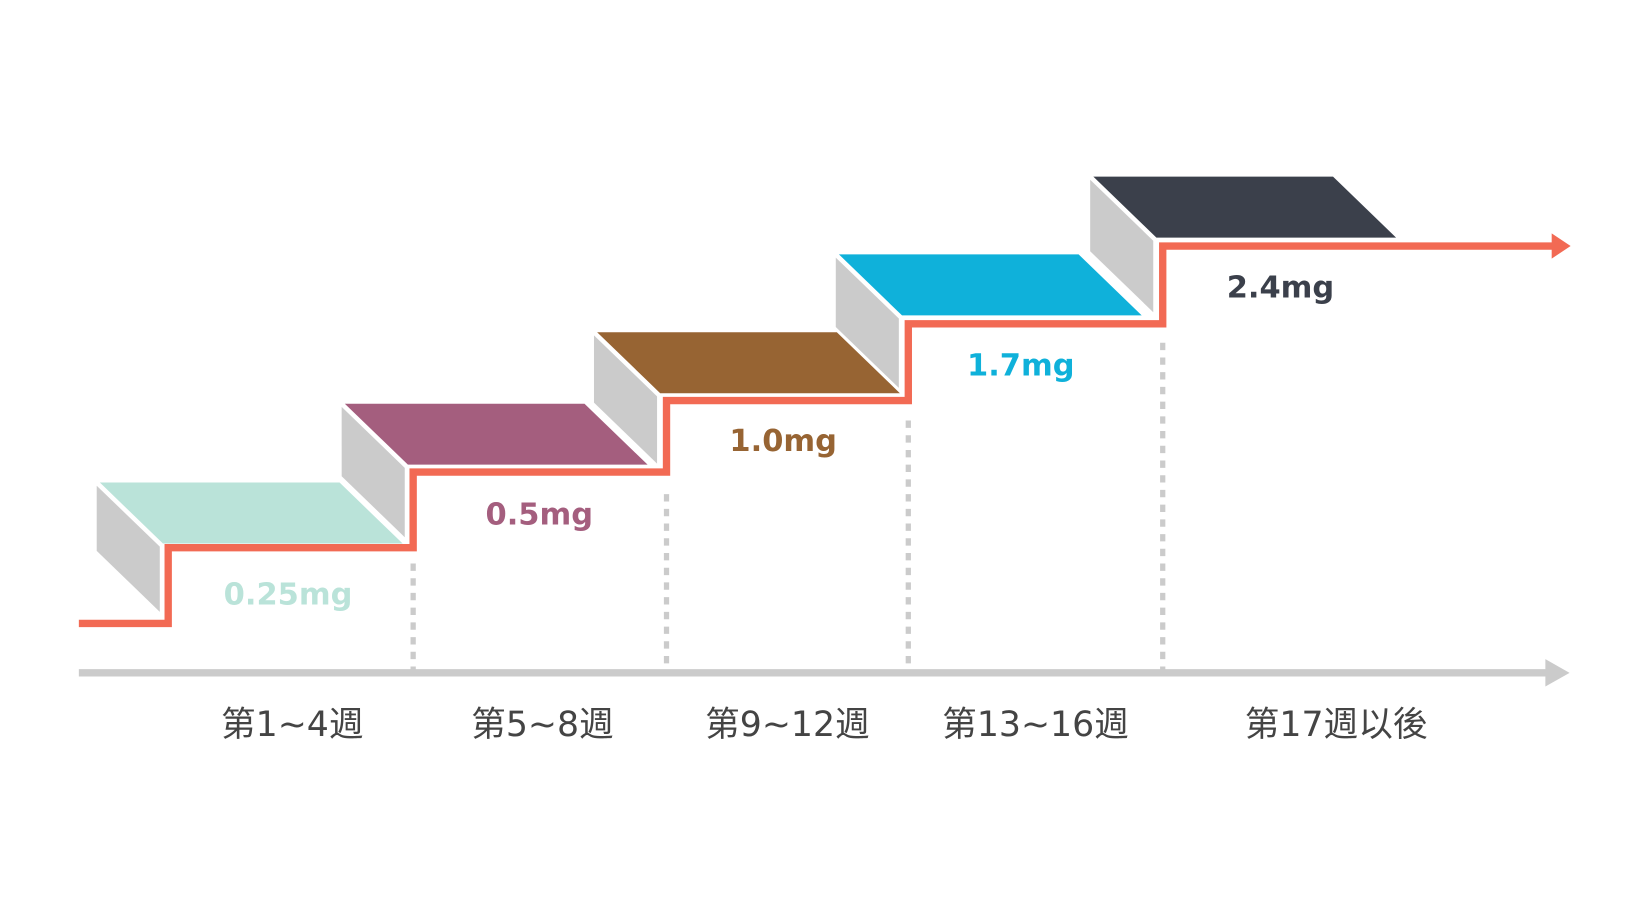 This screenshot has width=1640, height=922. I want to click on period-label-3: 第9~12週, so click(787, 725).